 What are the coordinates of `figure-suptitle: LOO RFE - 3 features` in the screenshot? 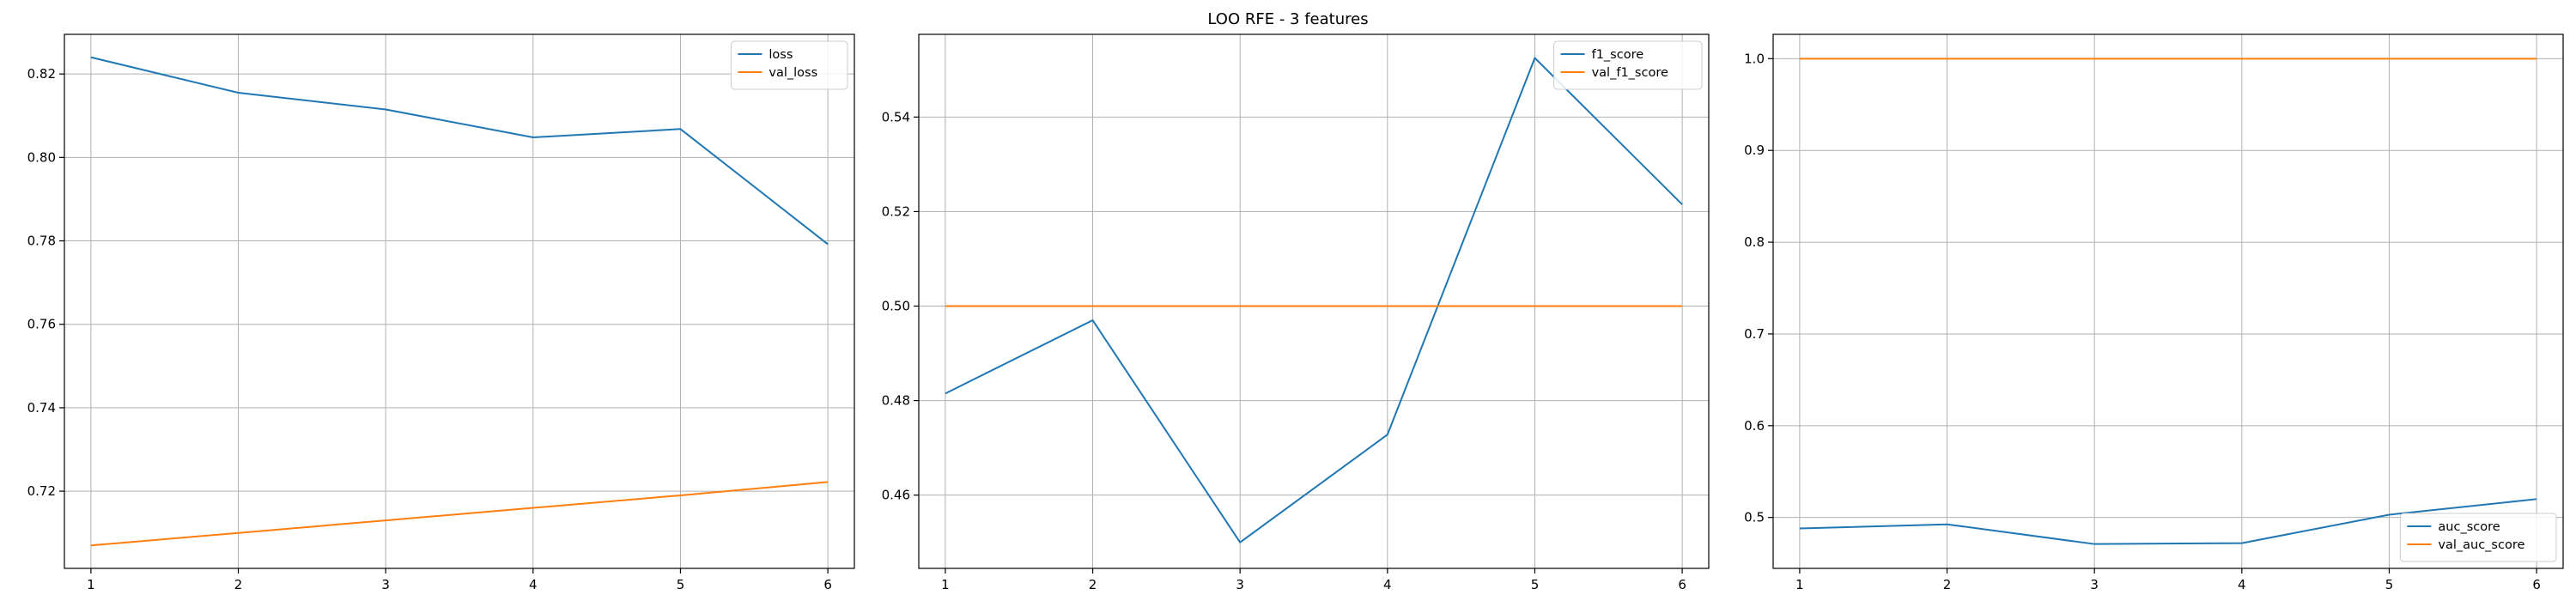 It's located at (1287, 19).